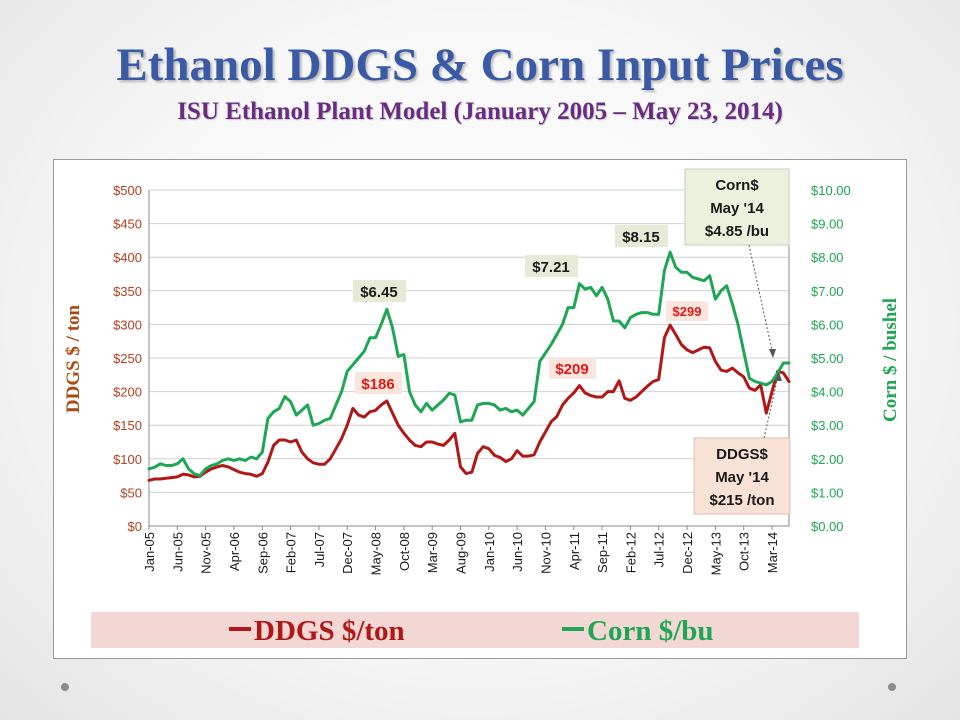 This screenshot has height=720, width=960. Describe the element at coordinates (127, 324) in the screenshot. I see `left-tick-label: $300` at that location.